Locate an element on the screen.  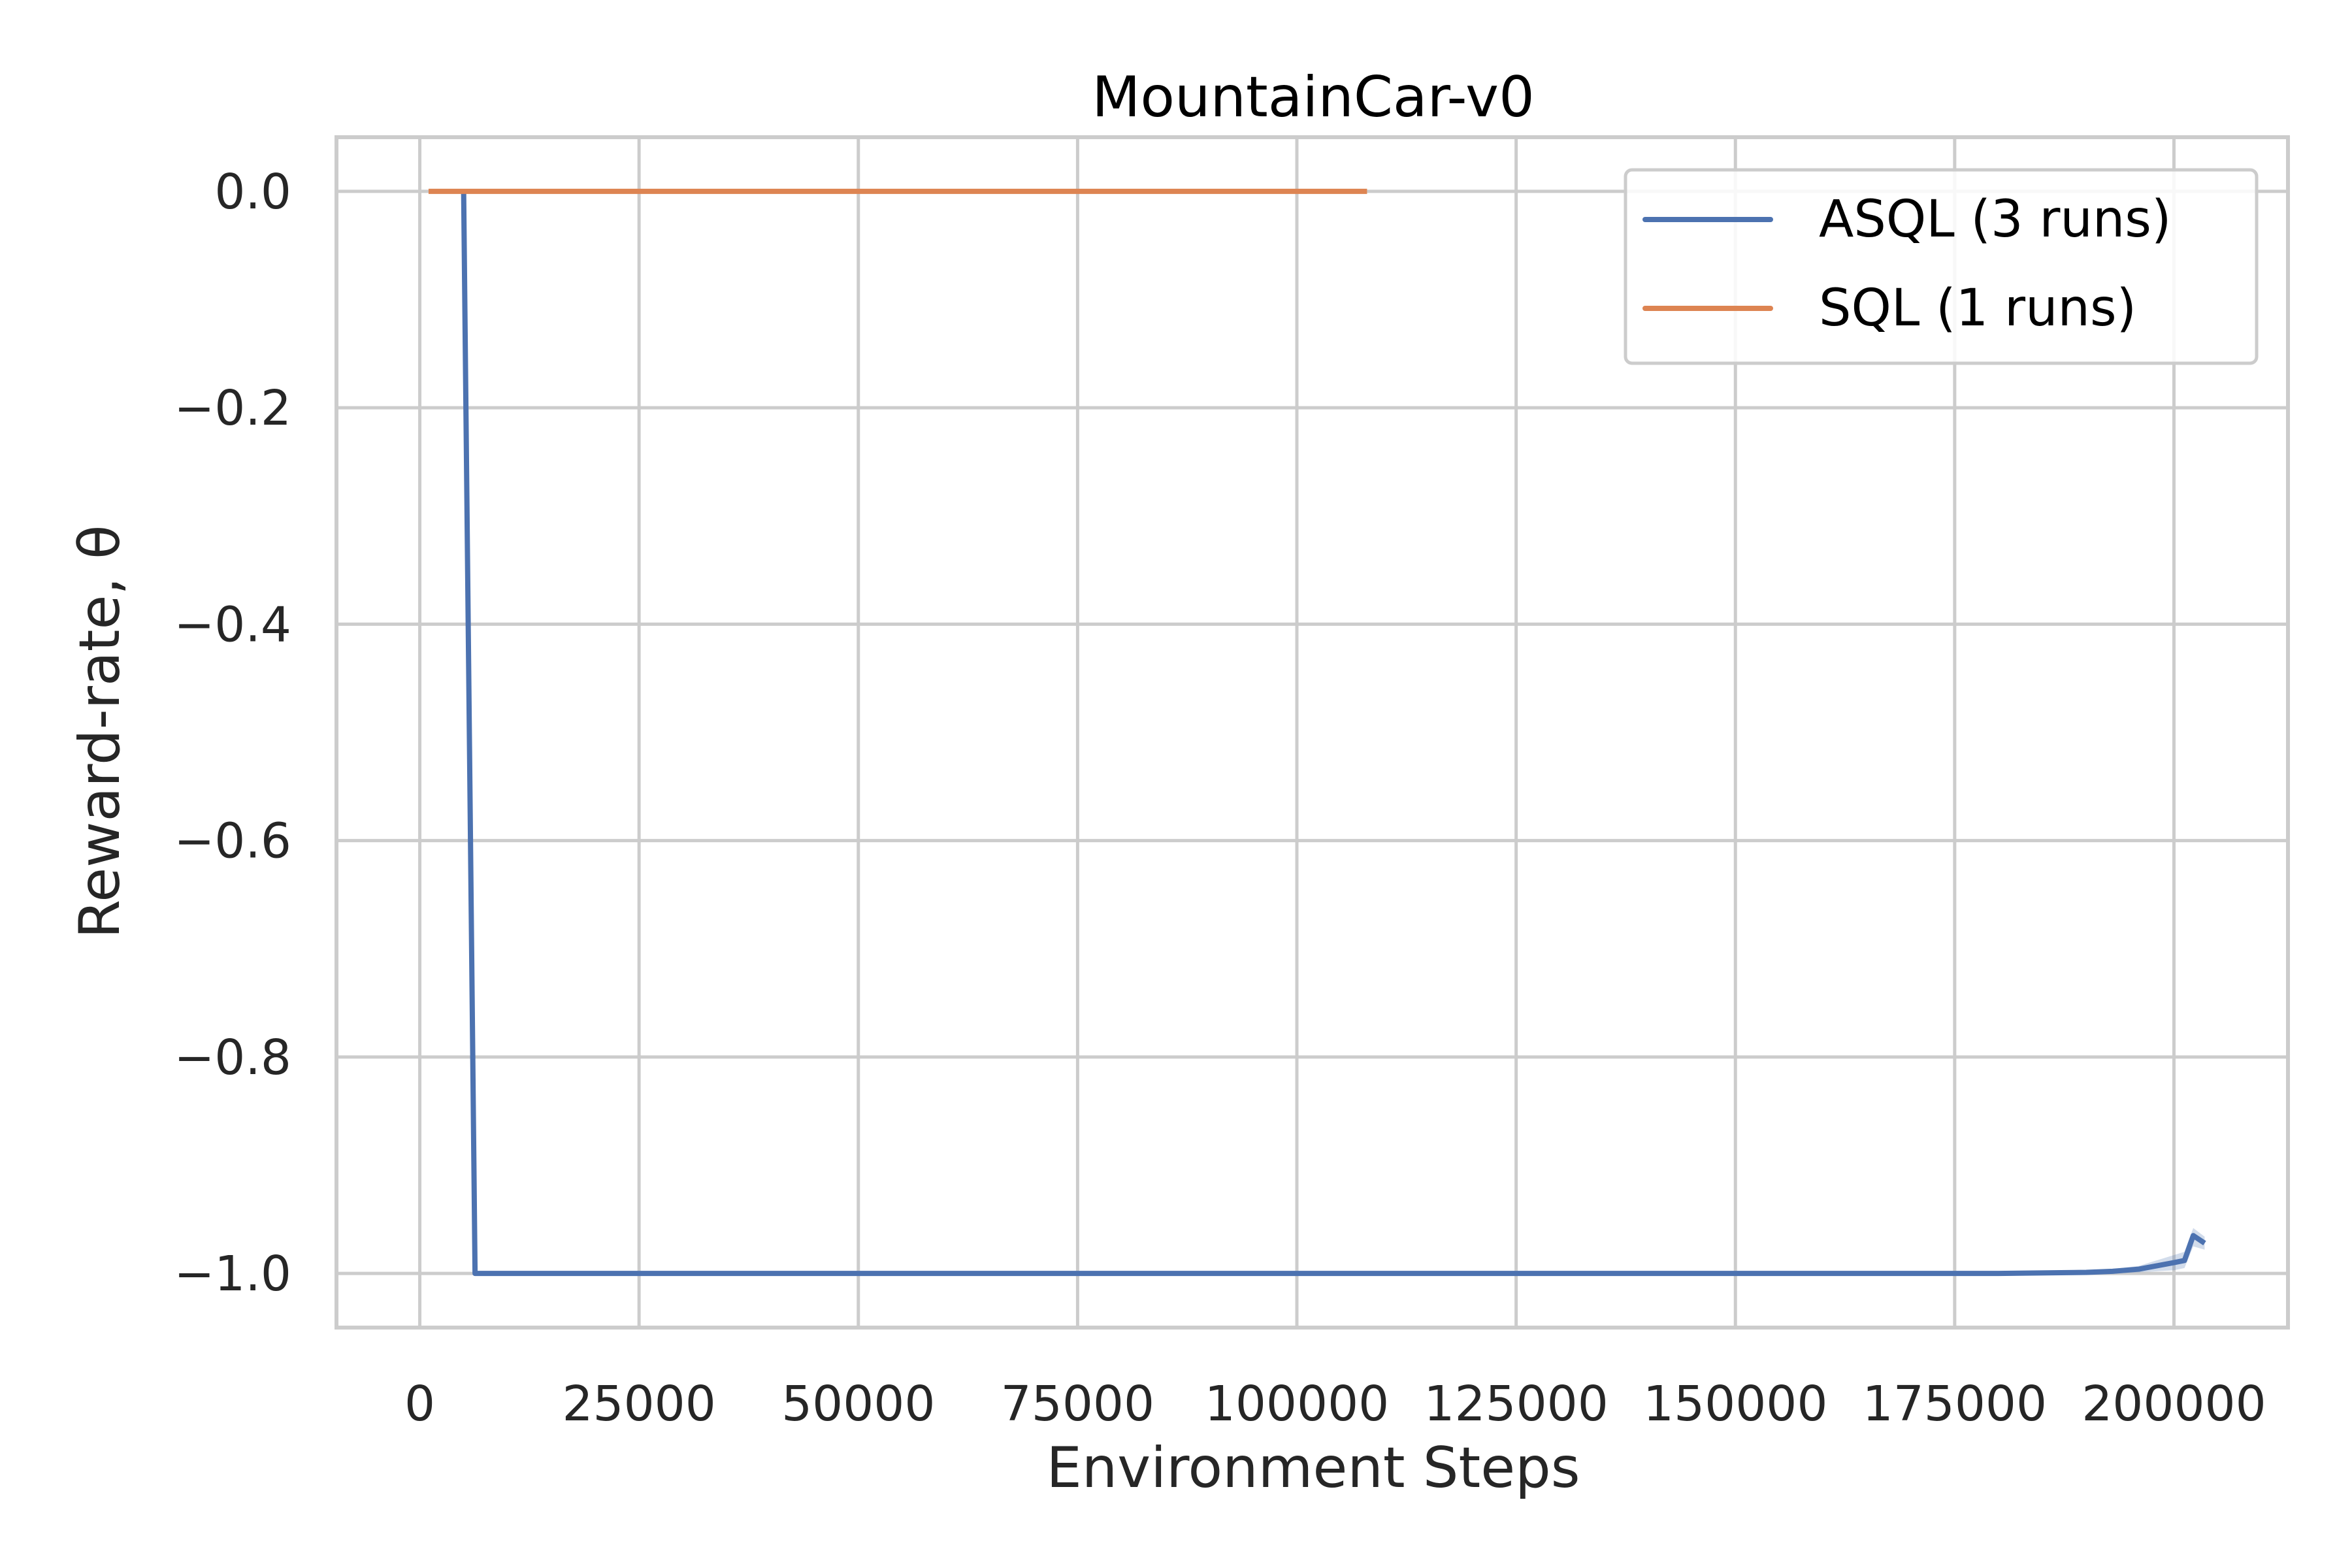
x-tick-label: 75000 is located at coordinates (1077, 1404).